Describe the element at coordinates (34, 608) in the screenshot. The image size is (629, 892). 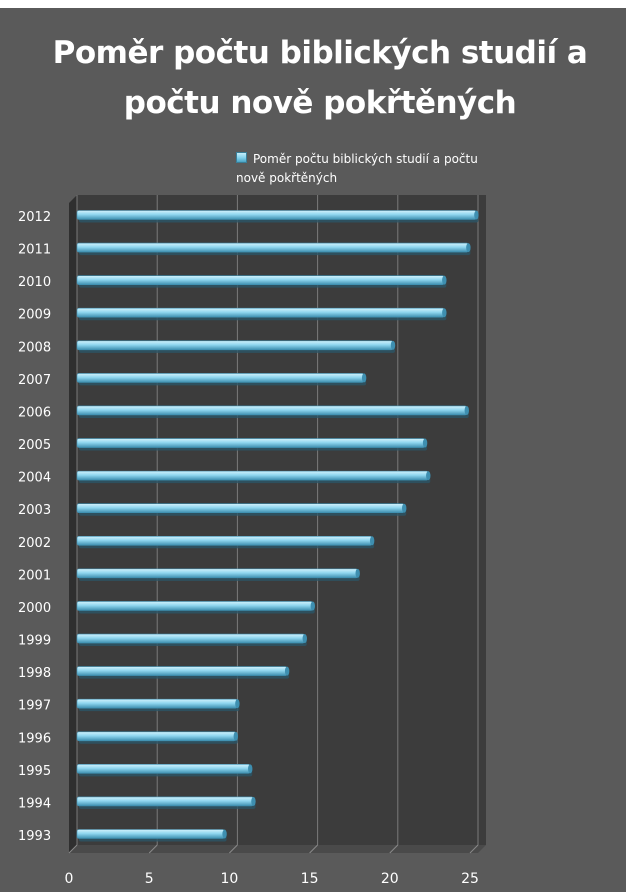
I see `y-tick-label: 2000` at that location.